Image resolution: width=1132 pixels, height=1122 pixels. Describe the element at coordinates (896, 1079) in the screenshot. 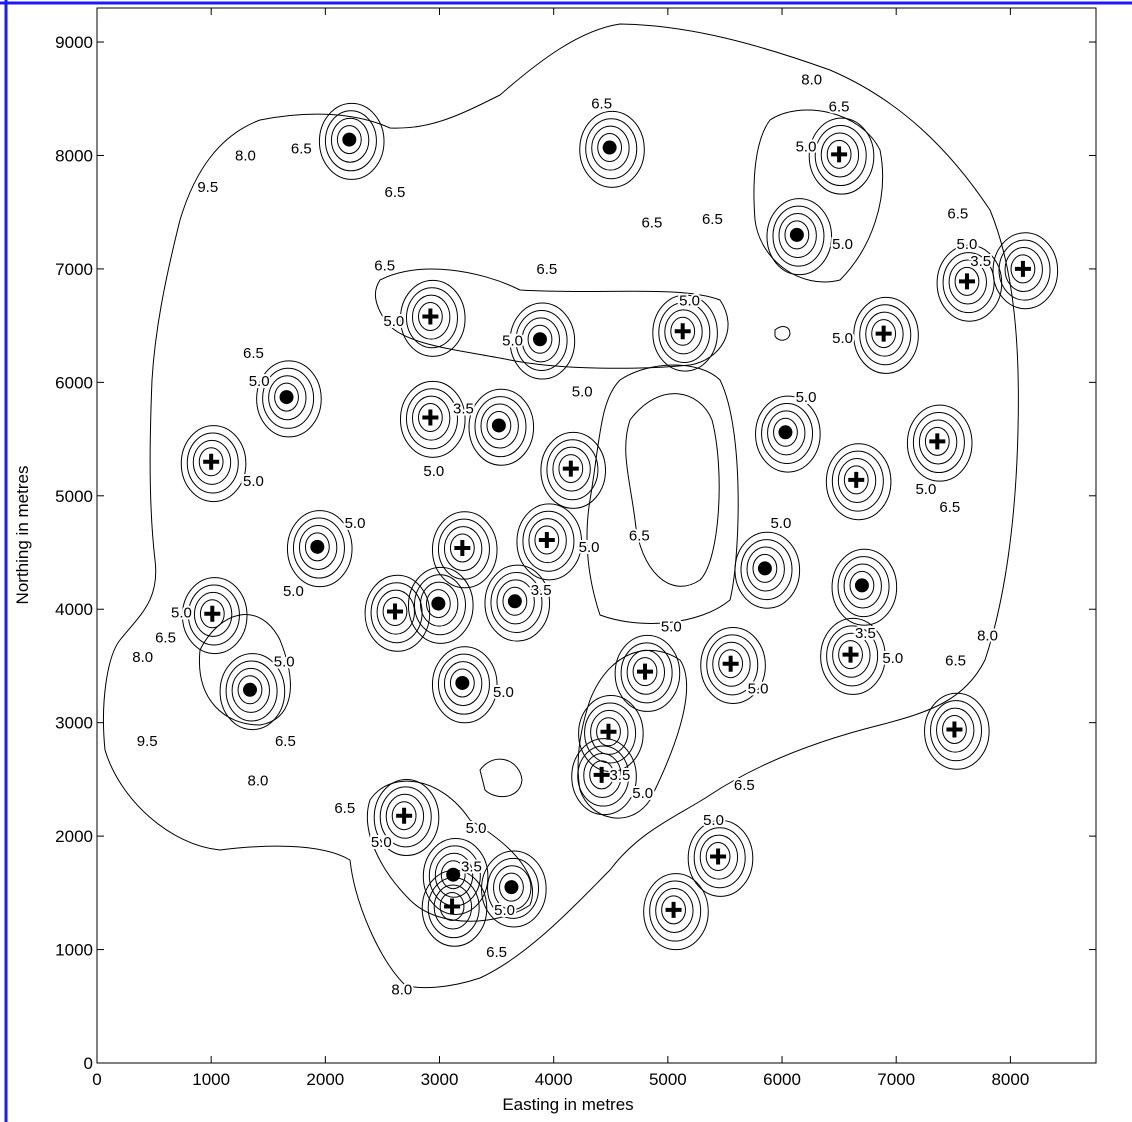

I see `x-tick-label: 7000` at that location.